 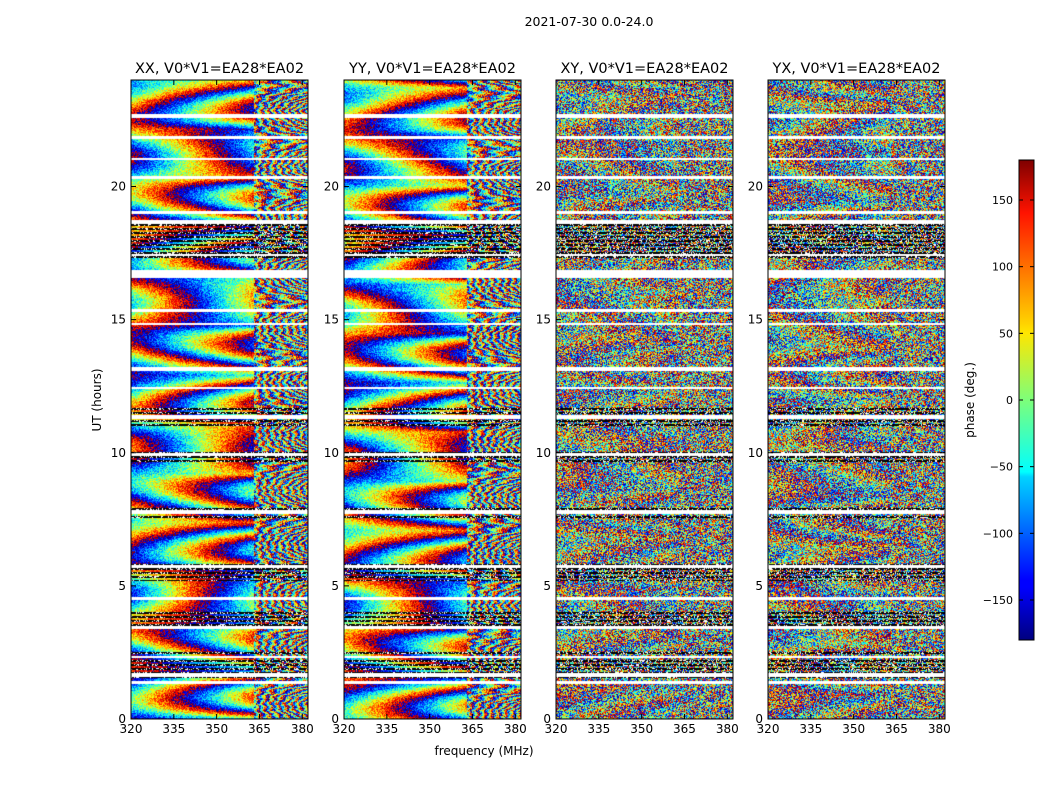 I want to click on figure-title: 2021-07-30 0.0-24.0, so click(x=589, y=21).